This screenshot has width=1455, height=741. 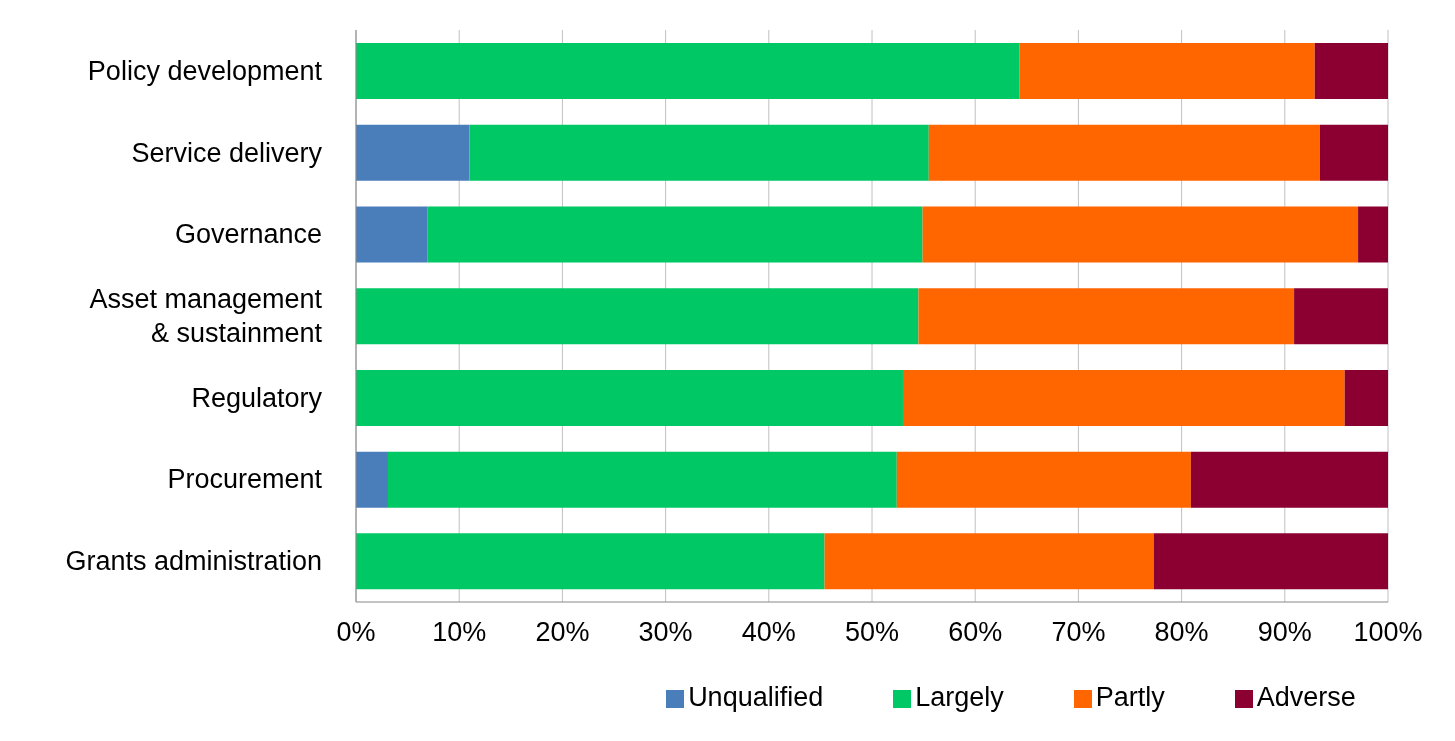 I want to click on y-tick-label: Service delivery, so click(x=227, y=152).